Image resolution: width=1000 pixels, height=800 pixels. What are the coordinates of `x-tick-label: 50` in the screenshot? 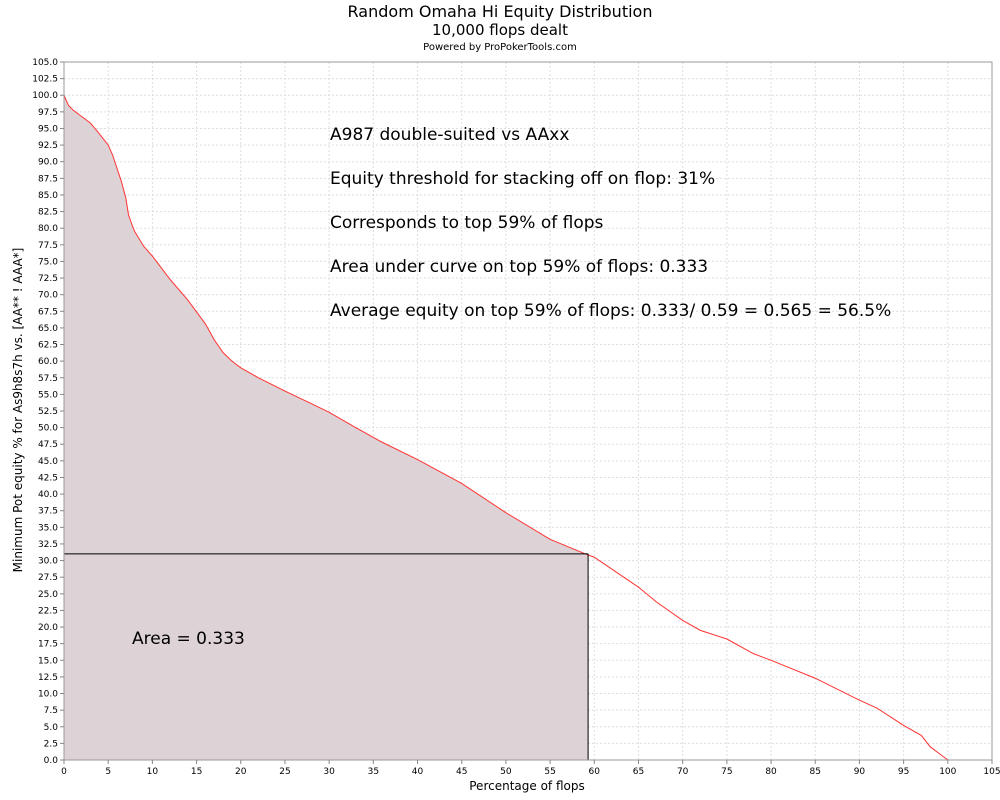 It's located at (506, 772).